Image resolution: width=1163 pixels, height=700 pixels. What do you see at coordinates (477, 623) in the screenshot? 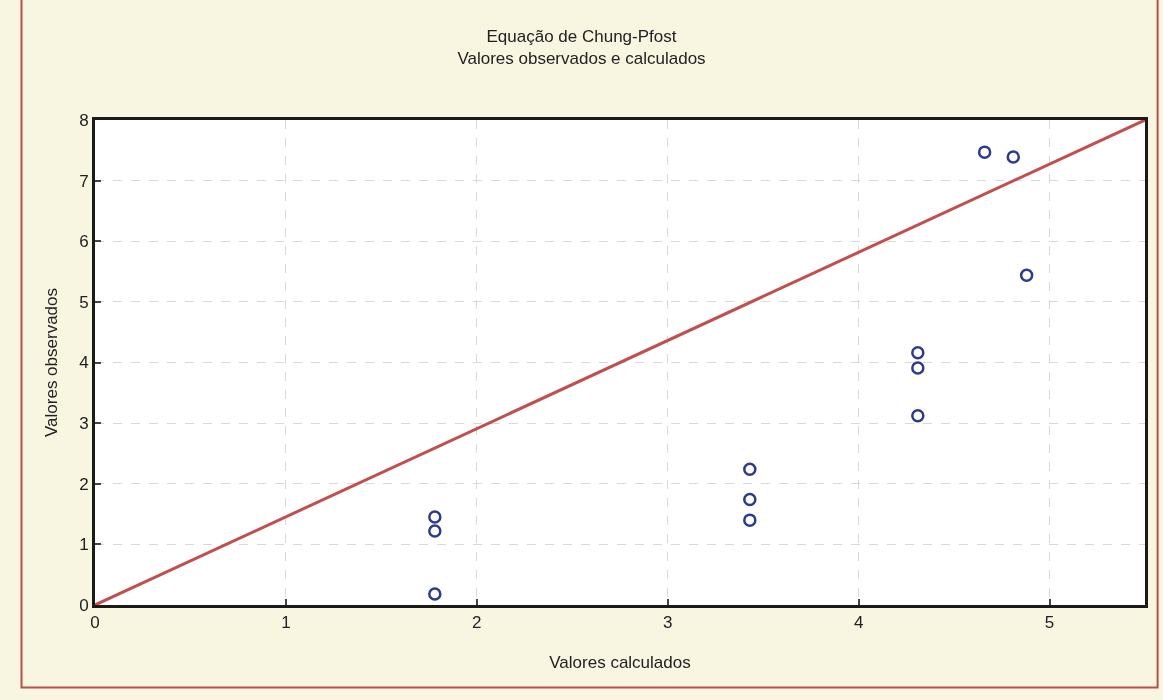
I see `x-tick-label: 2` at bounding box center [477, 623].